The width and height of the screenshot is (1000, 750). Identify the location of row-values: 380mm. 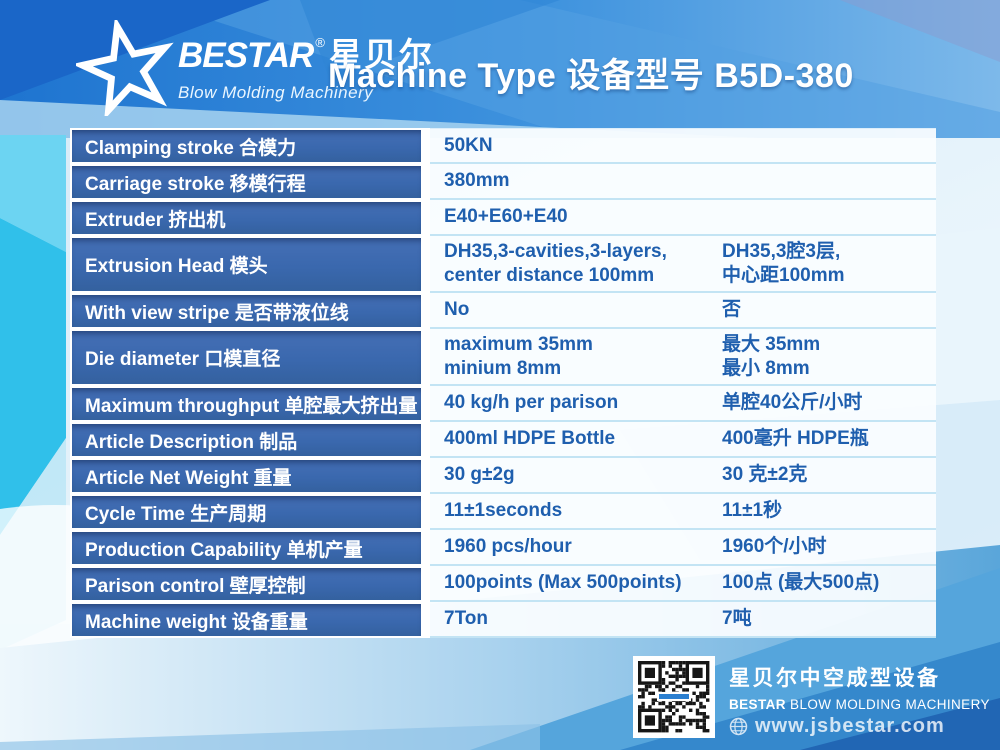
(683, 182).